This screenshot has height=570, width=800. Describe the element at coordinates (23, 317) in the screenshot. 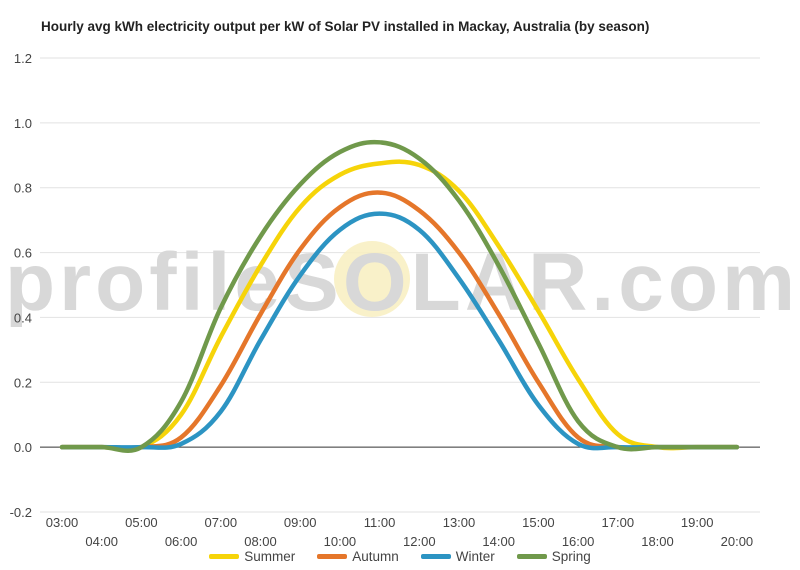

I see `y-tick-label: 0.4` at that location.